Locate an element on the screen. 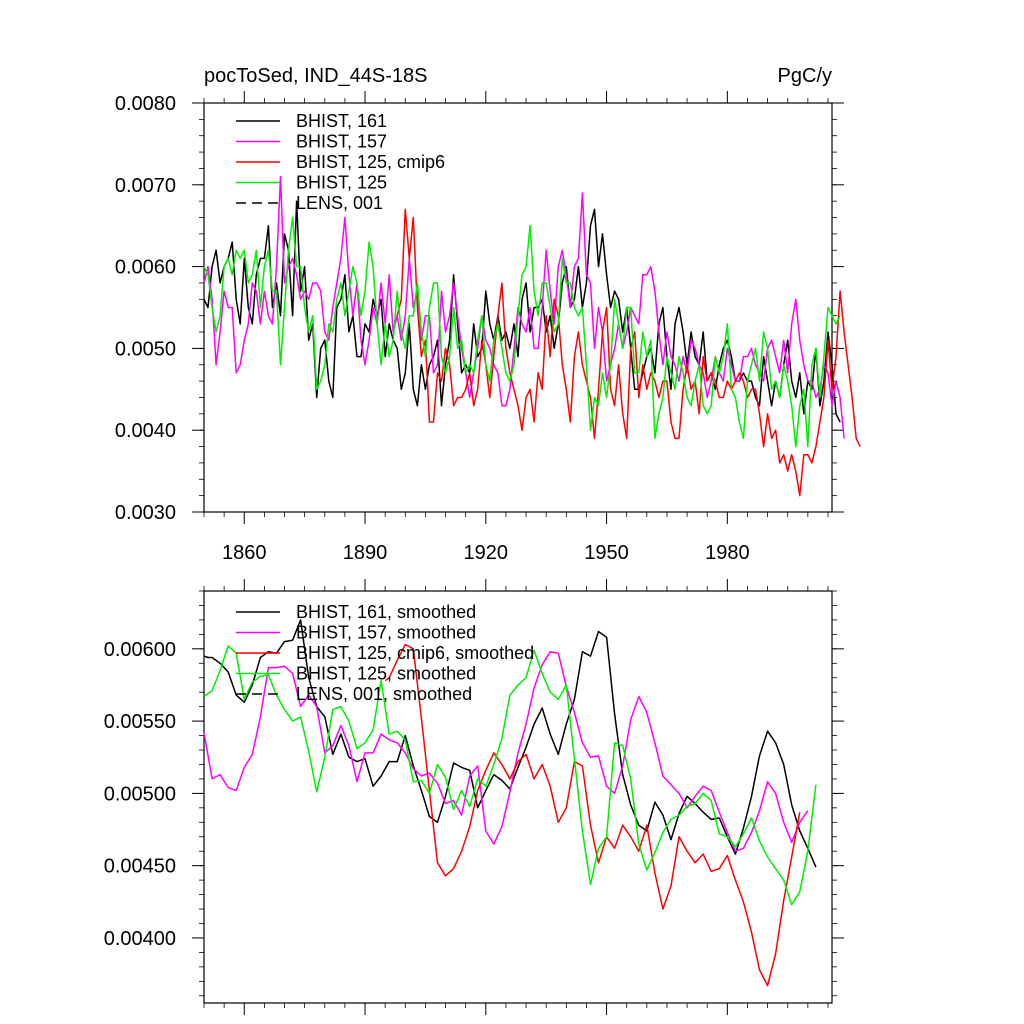  legend-label: BHIST, 125, cmip6 is located at coordinates (370, 162).